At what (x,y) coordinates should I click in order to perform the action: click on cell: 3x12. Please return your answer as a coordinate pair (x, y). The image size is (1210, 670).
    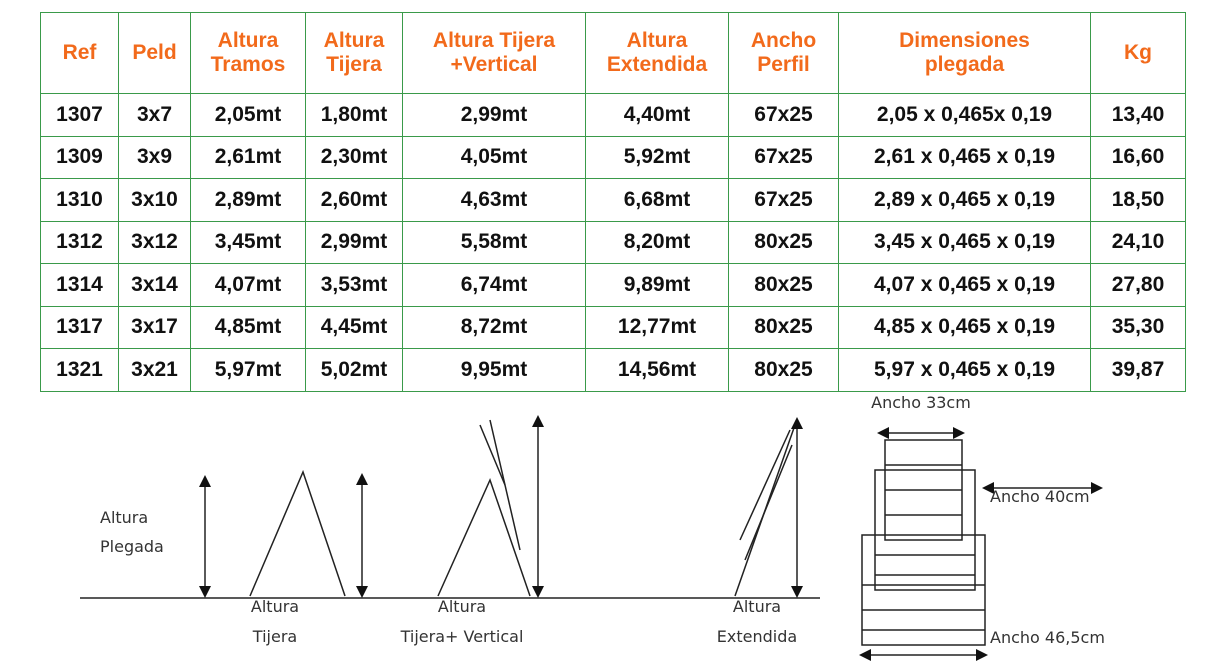
    Looking at the image, I should click on (154, 242).